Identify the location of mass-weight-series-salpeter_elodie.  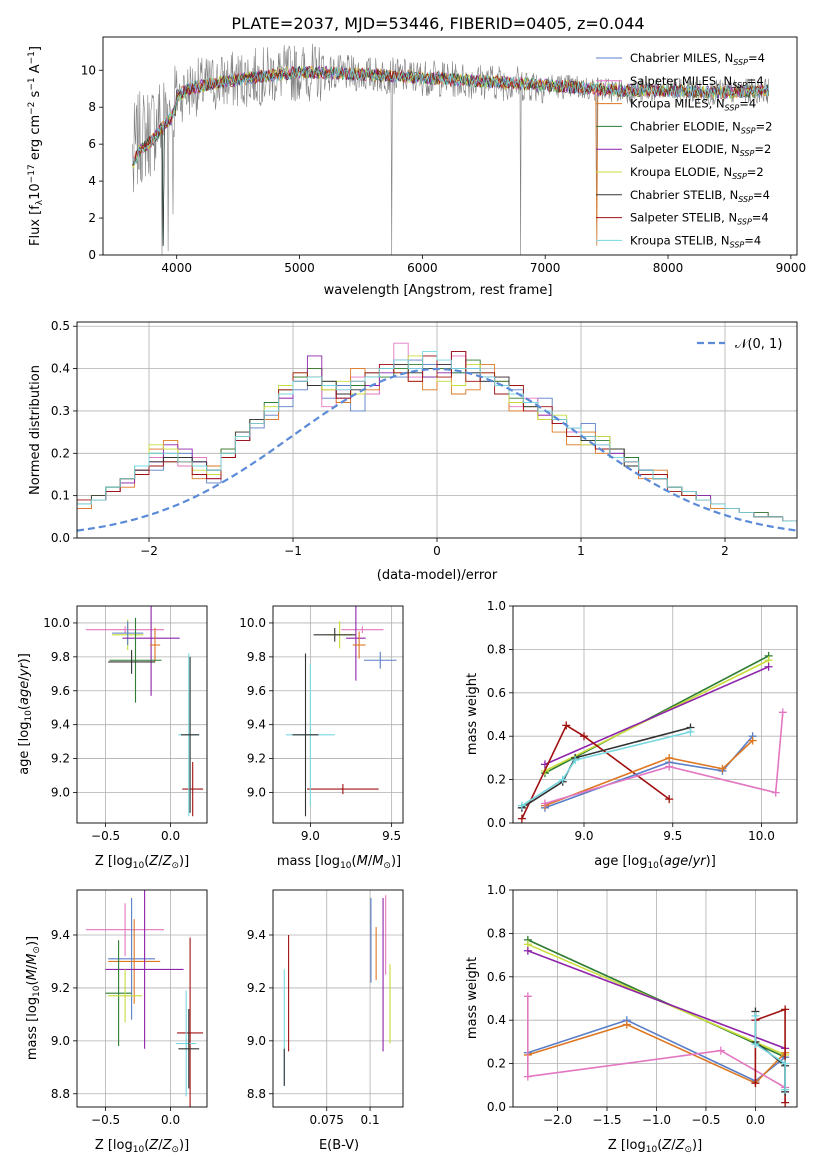
(656, 715).